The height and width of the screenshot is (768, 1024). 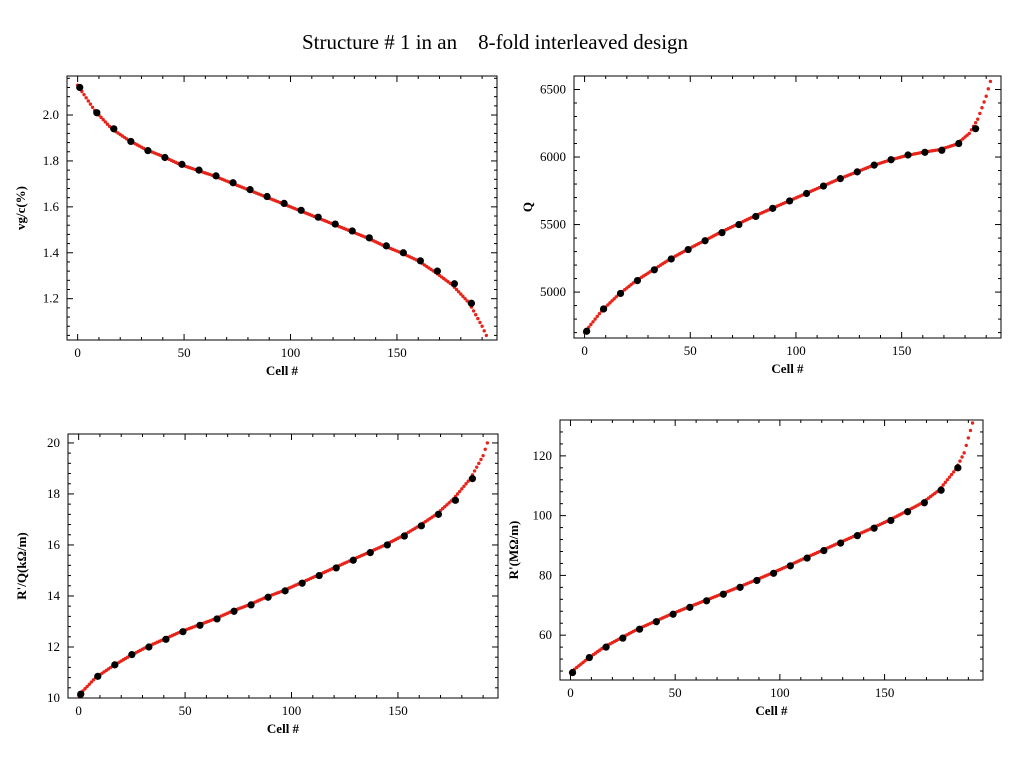 I want to click on y-axis-label: Q, so click(x=527, y=207).